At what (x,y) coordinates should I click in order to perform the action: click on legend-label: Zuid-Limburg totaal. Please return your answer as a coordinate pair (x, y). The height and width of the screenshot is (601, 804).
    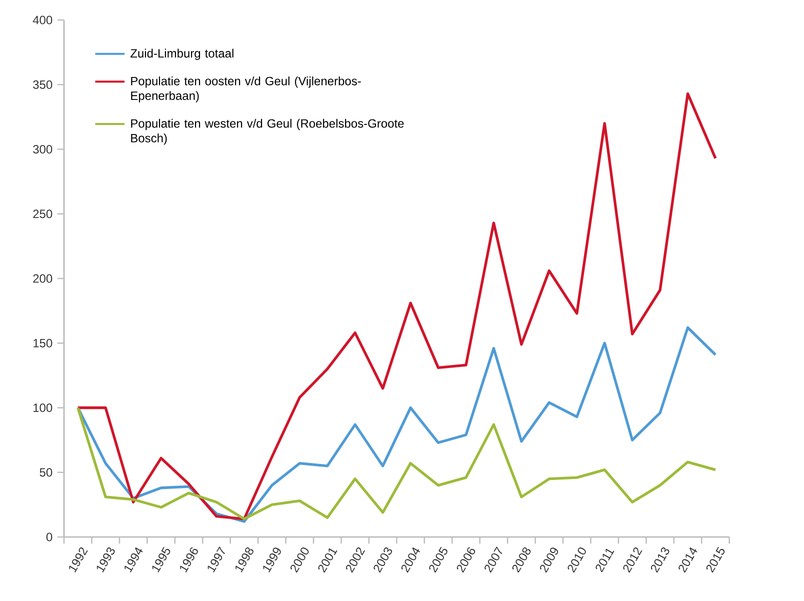
    Looking at the image, I should click on (182, 54).